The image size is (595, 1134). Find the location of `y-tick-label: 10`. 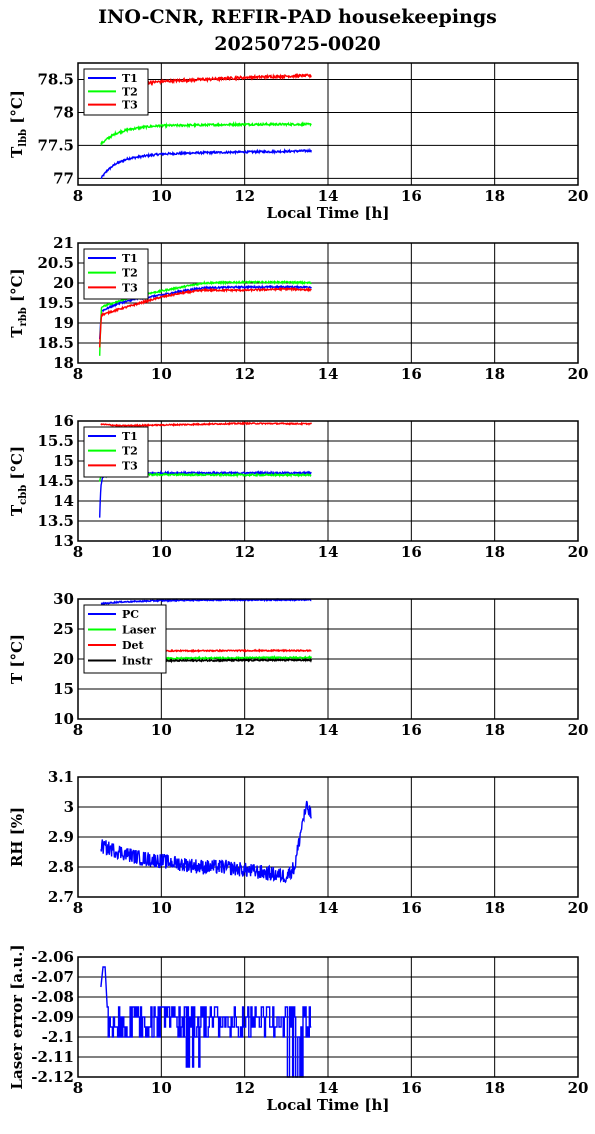

y-tick-label: 10 is located at coordinates (63, 719).